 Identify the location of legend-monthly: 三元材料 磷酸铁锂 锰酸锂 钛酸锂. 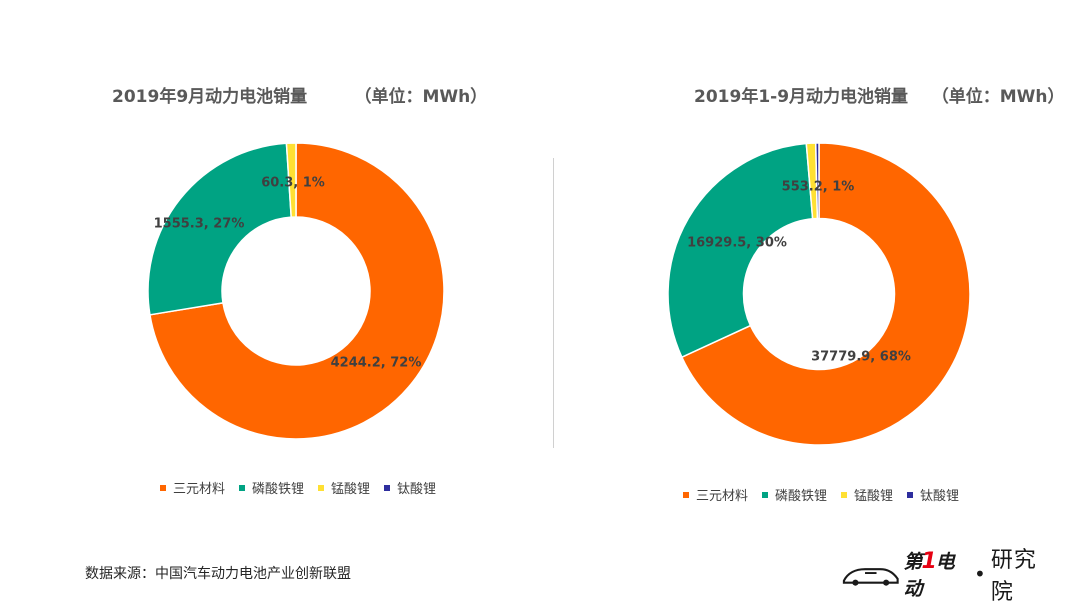
(305, 487).